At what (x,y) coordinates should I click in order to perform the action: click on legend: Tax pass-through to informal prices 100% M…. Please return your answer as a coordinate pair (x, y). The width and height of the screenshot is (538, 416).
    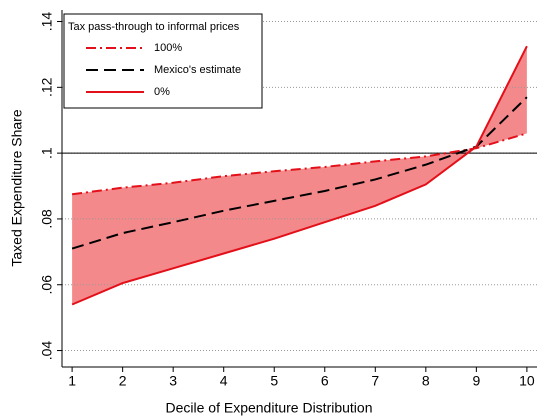
    Looking at the image, I should click on (163, 61).